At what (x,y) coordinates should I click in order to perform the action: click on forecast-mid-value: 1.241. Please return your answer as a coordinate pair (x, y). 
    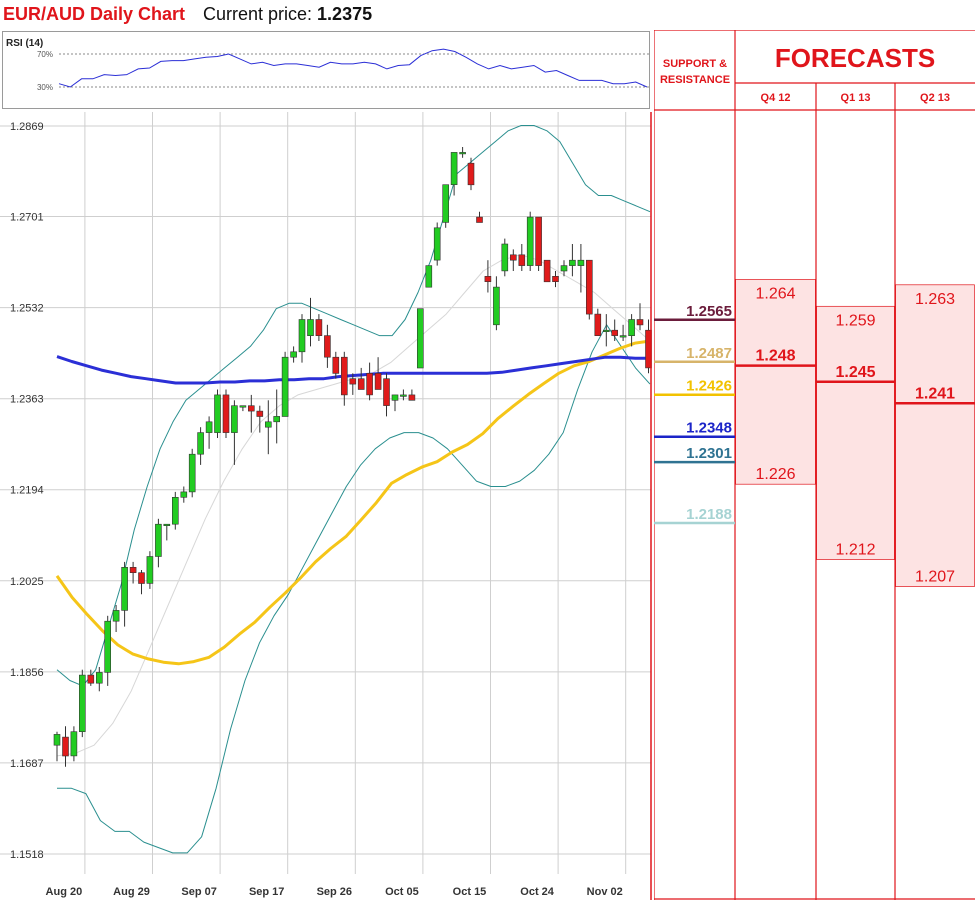
    Looking at the image, I should click on (935, 393).